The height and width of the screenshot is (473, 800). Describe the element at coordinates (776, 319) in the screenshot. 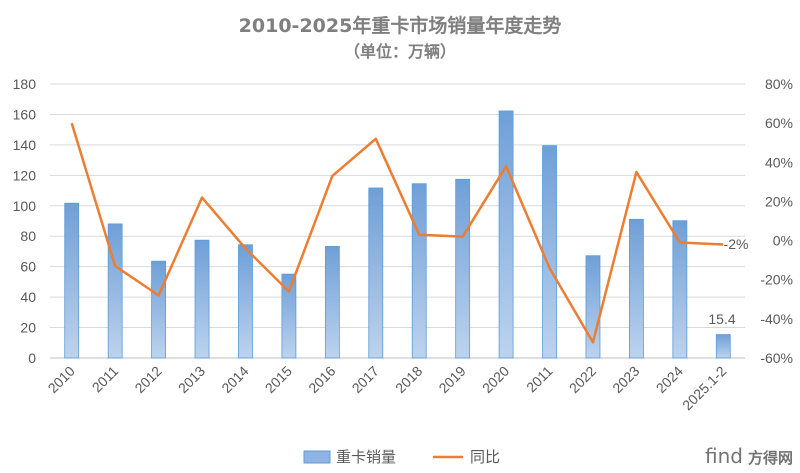

I see `y-right-tick-label: -40%` at that location.